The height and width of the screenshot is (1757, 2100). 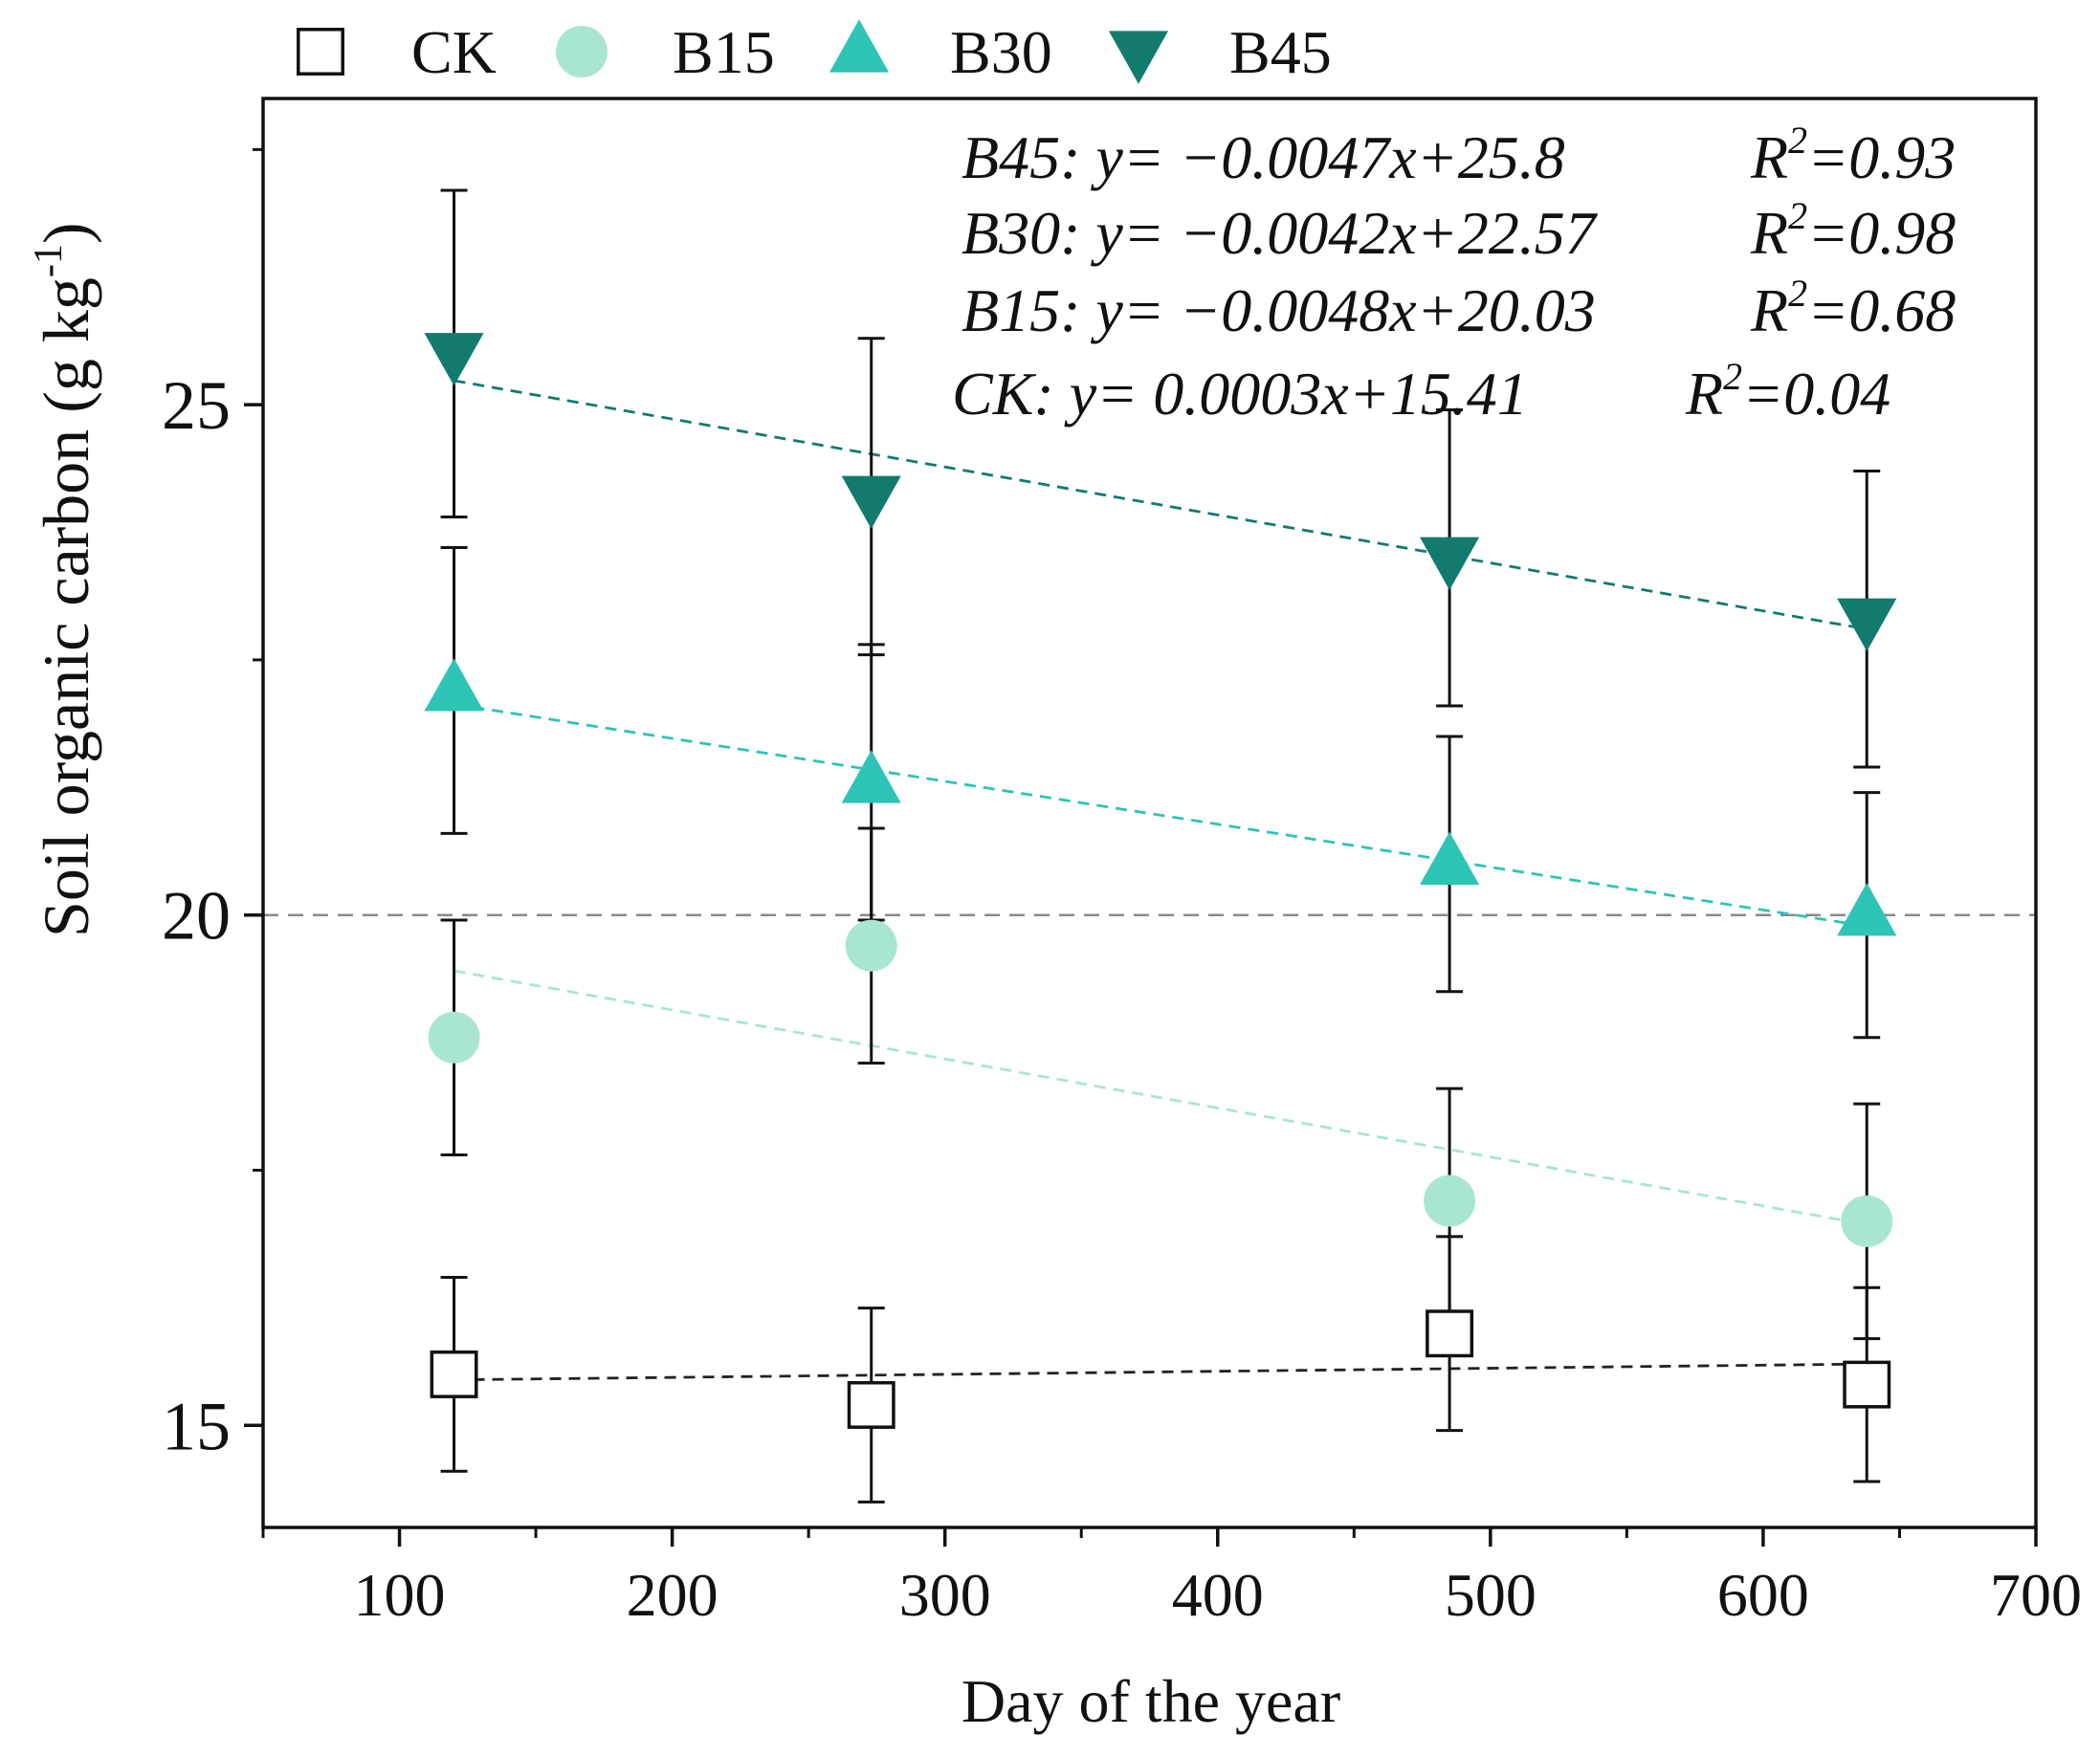 I want to click on equation-b45: B45: y= −0.0047x+25.8 R2=0.93, so click(x=1459, y=155).